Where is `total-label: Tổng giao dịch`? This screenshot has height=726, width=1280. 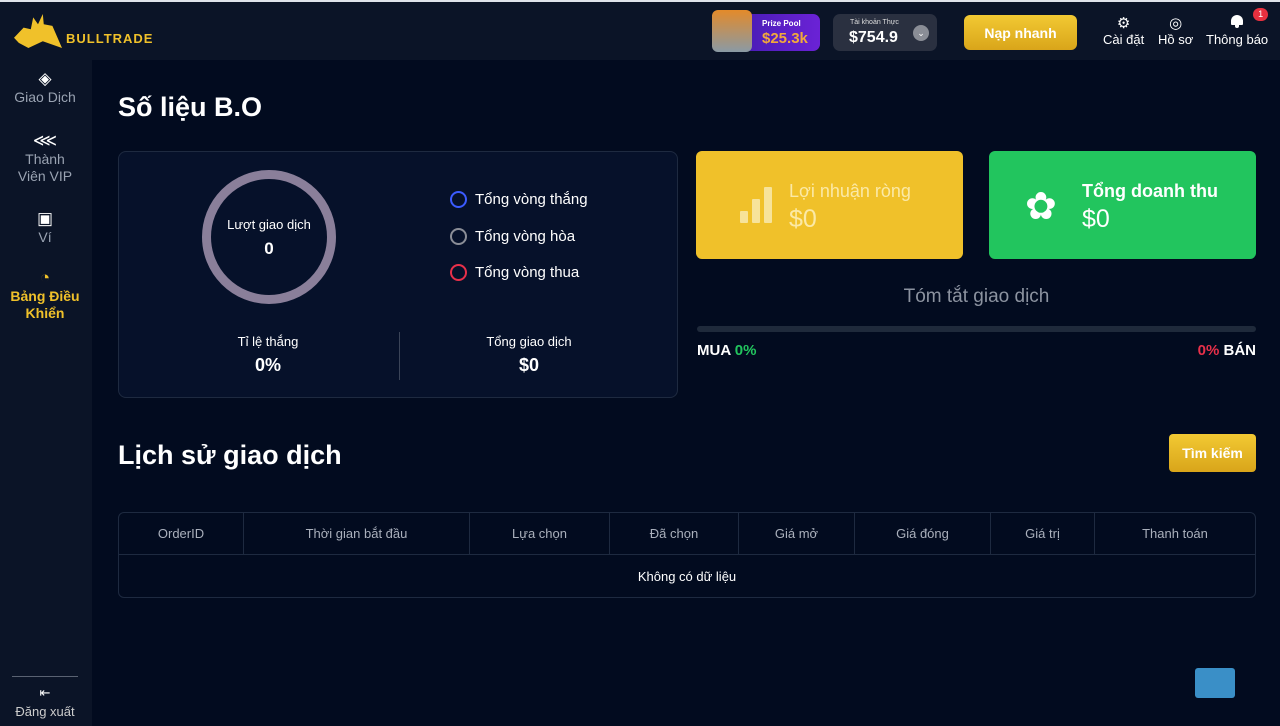 total-label: Tổng giao dịch is located at coordinates (529, 341).